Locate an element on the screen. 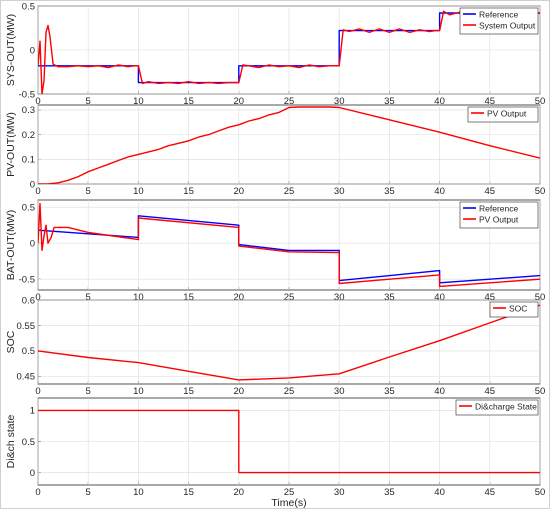  x-axis: 0 5 10 15 20 25 30 35 40 45 50 is located at coordinates (290, 295).